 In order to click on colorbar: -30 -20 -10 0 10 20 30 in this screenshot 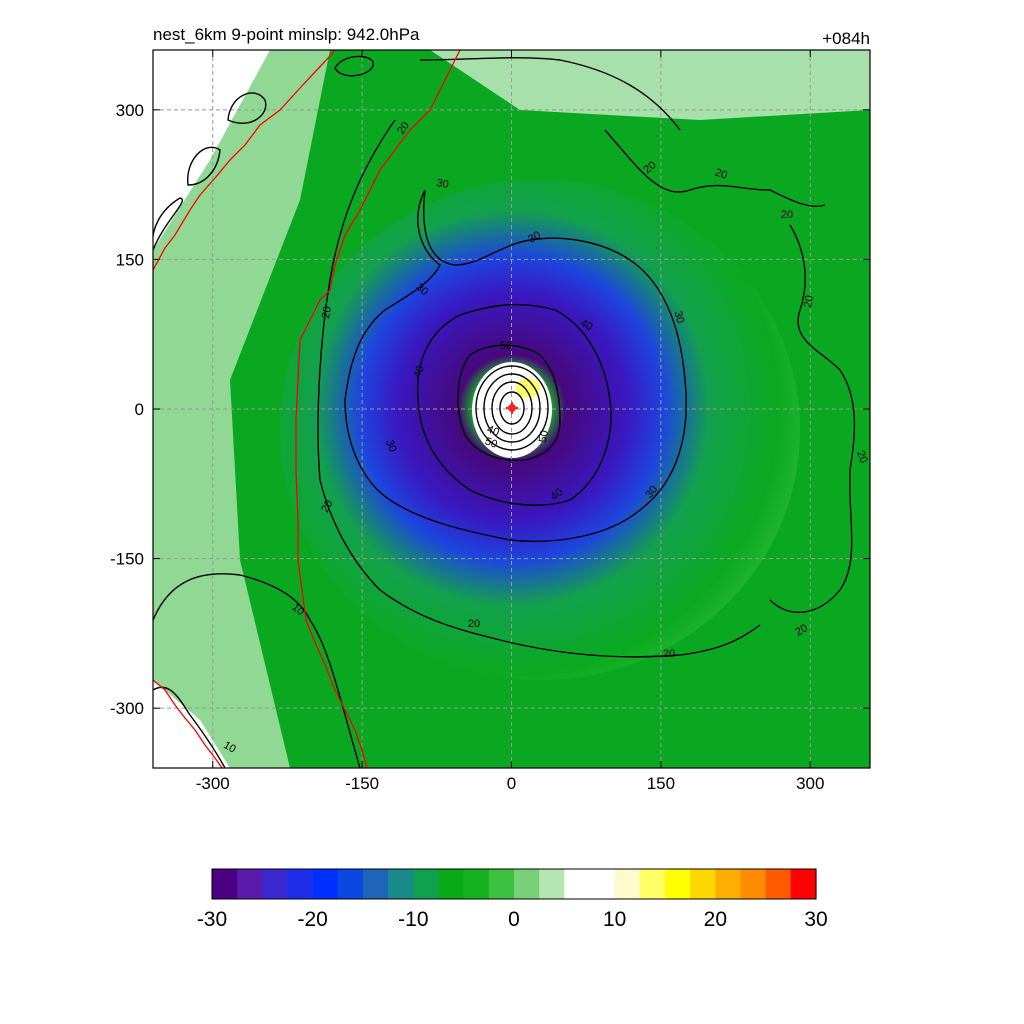, I will do `click(512, 899)`.